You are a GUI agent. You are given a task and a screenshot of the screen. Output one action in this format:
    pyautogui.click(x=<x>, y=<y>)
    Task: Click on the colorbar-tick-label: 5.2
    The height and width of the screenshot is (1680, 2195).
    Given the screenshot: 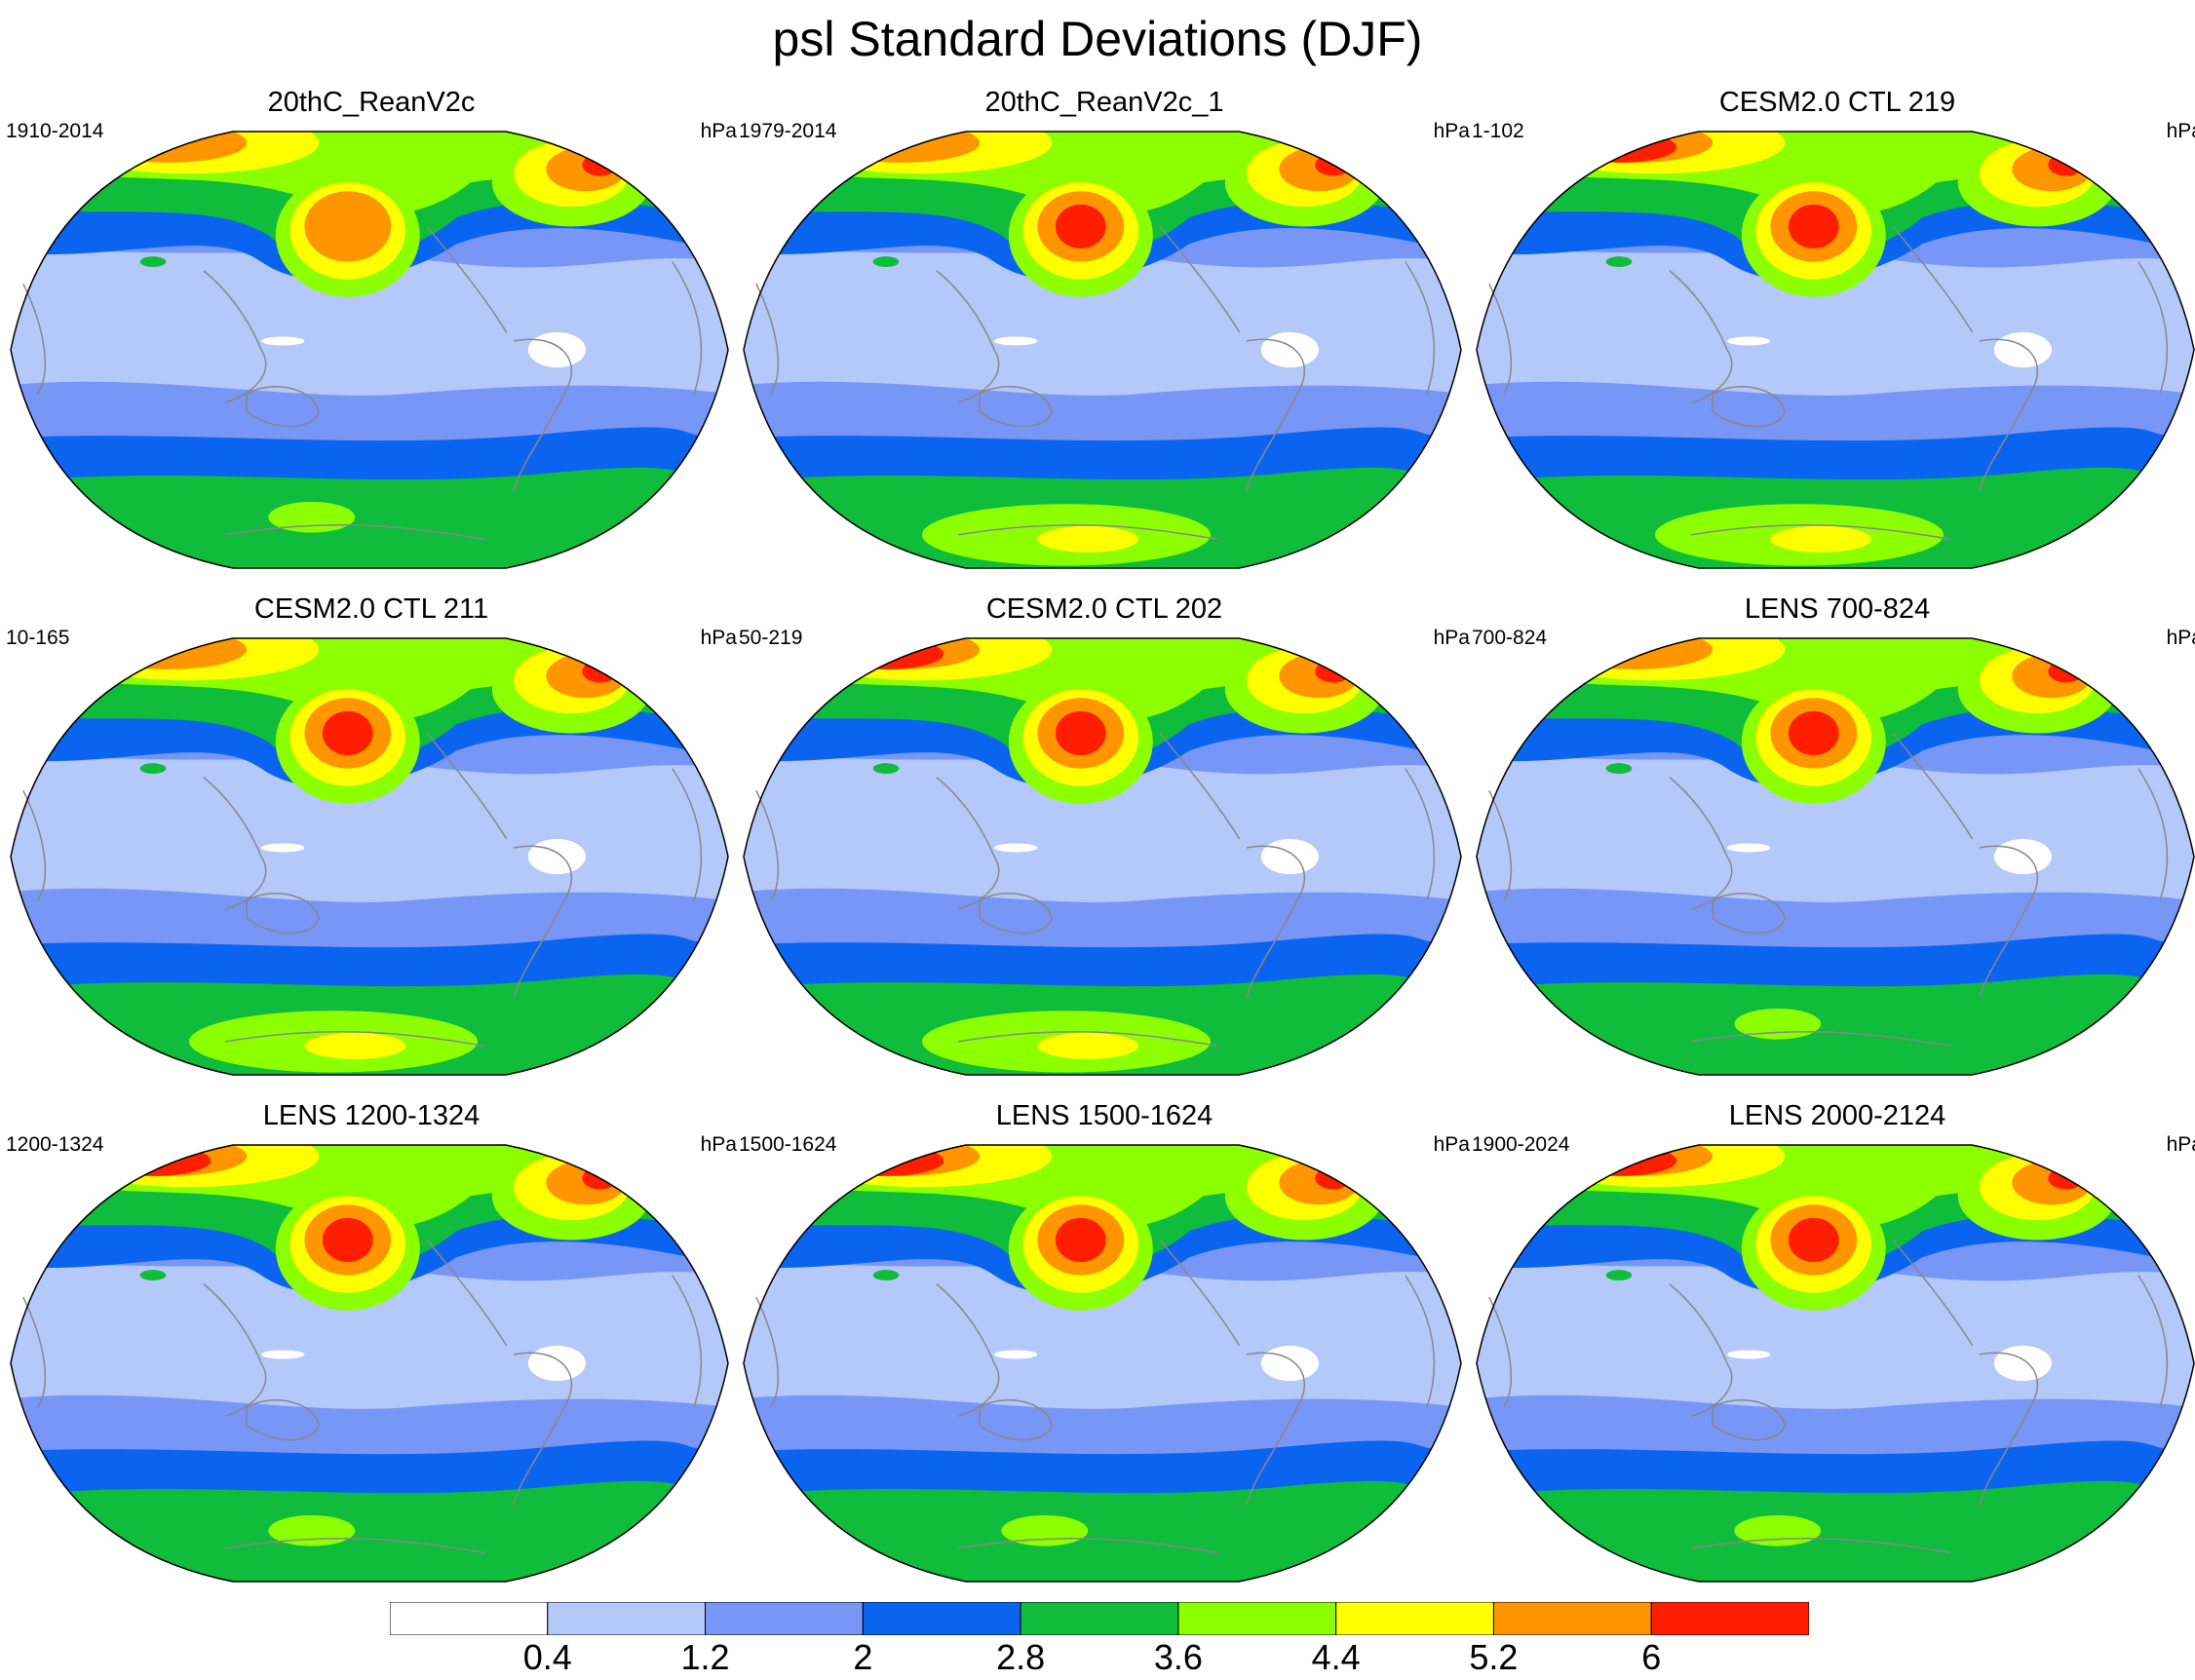 What is the action you would take?
    pyautogui.click(x=1494, y=1657)
    